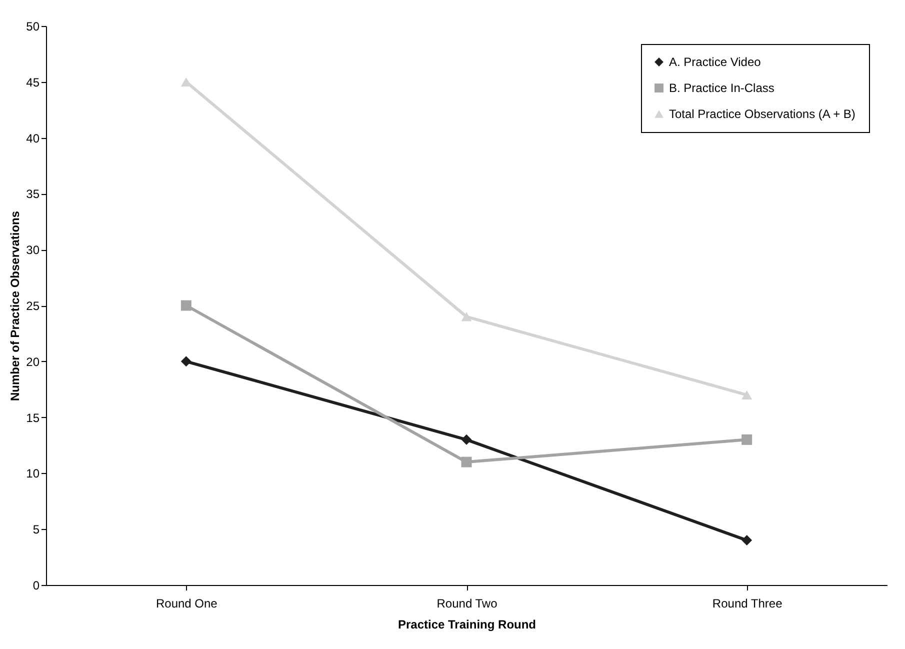  Describe the element at coordinates (33, 194) in the screenshot. I see `y-tick-label: 35` at that location.